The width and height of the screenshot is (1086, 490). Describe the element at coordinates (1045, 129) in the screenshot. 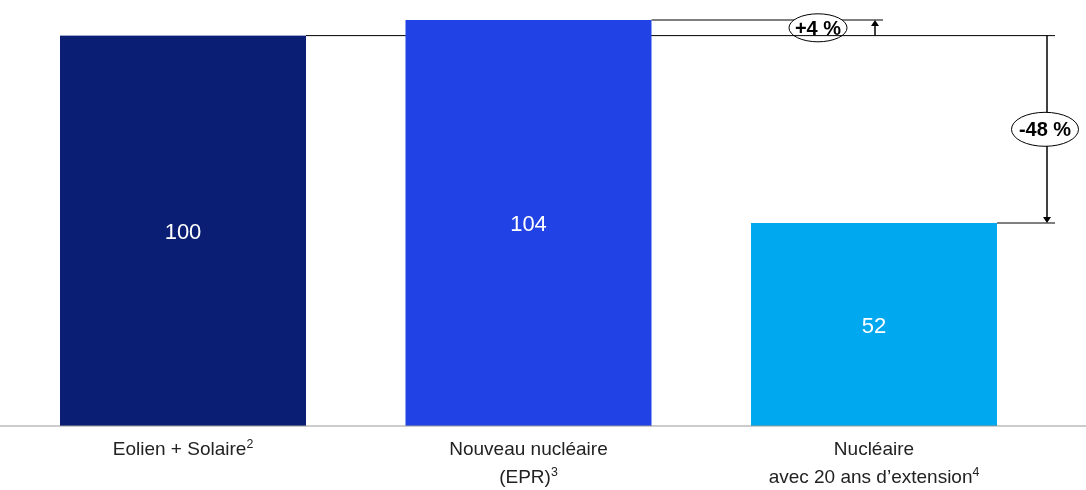

I see `annotation: -48 %` at that location.